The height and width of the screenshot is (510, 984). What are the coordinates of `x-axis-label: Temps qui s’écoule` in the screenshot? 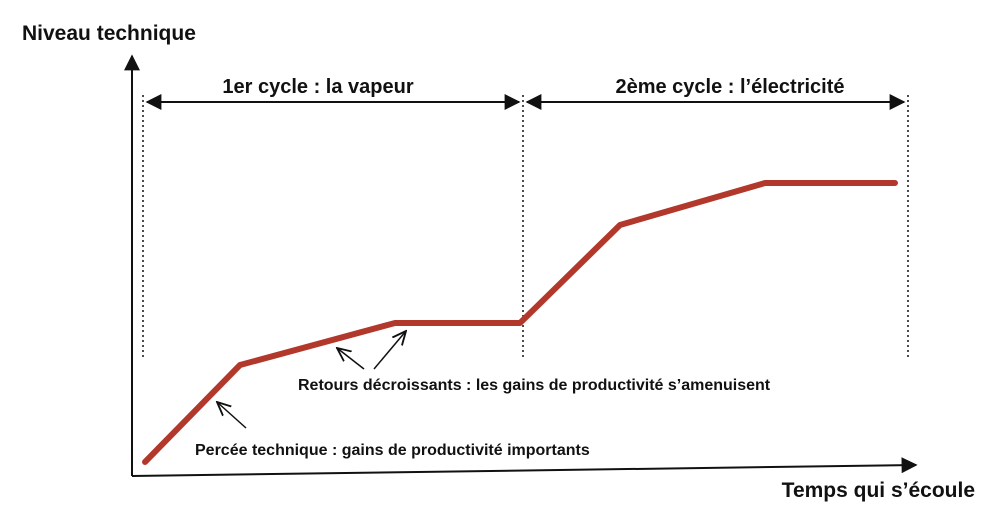 It's located at (878, 490).